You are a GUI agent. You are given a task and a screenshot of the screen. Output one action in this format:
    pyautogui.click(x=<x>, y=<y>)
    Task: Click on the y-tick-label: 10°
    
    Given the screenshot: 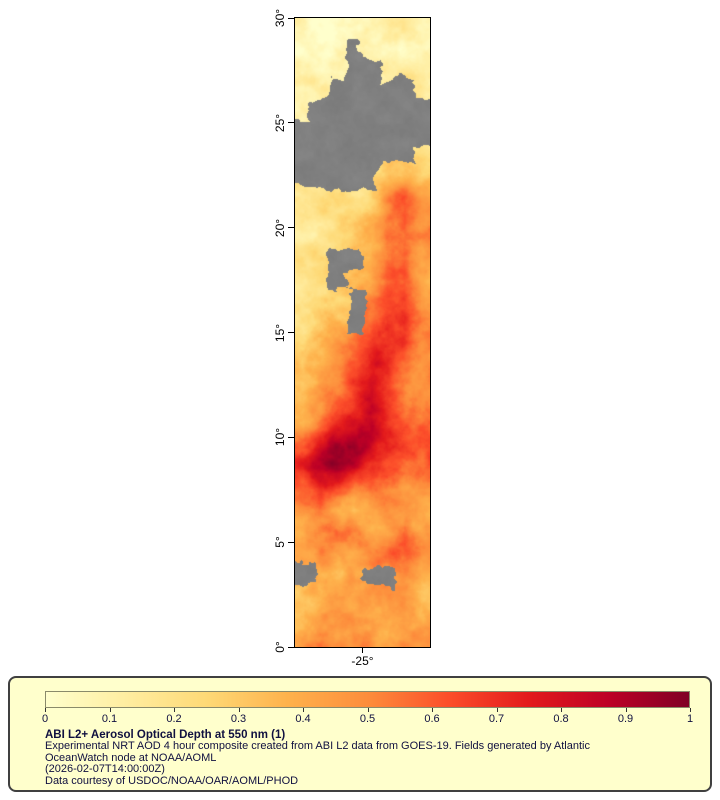 What is the action you would take?
    pyautogui.click(x=280, y=437)
    